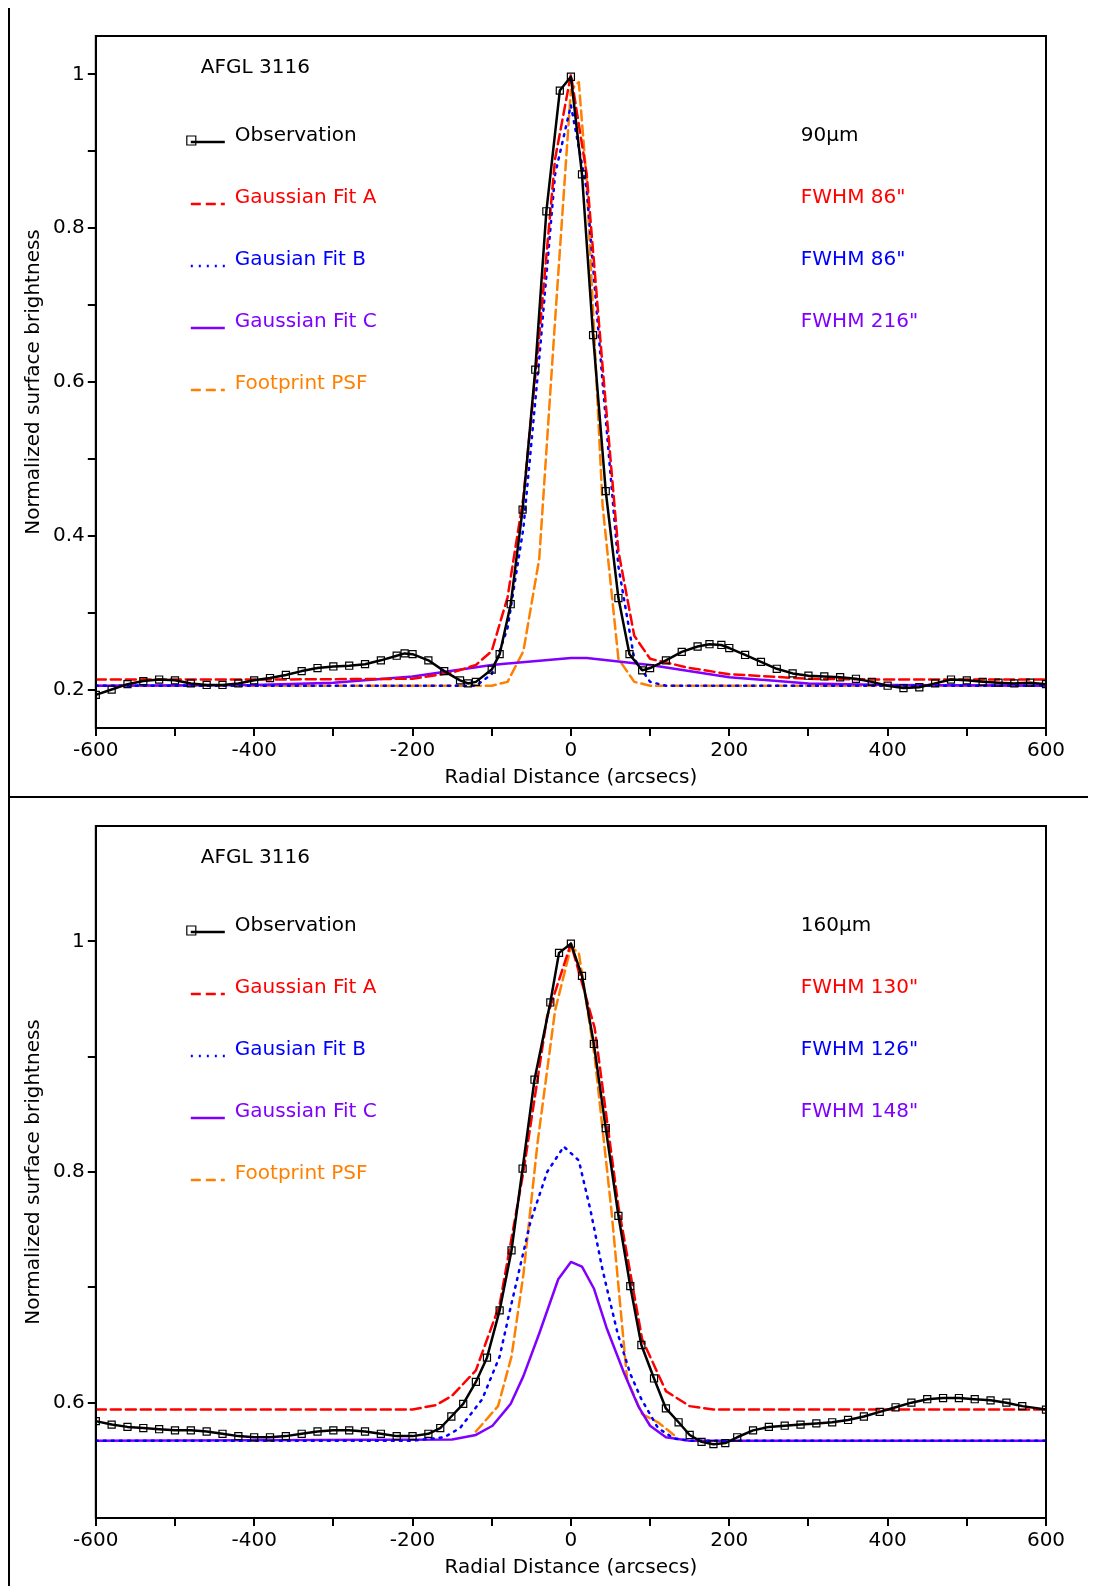 The height and width of the screenshot is (1596, 1098). What do you see at coordinates (859, 1048) in the screenshot?
I see `annotation: FWHM 126"` at bounding box center [859, 1048].